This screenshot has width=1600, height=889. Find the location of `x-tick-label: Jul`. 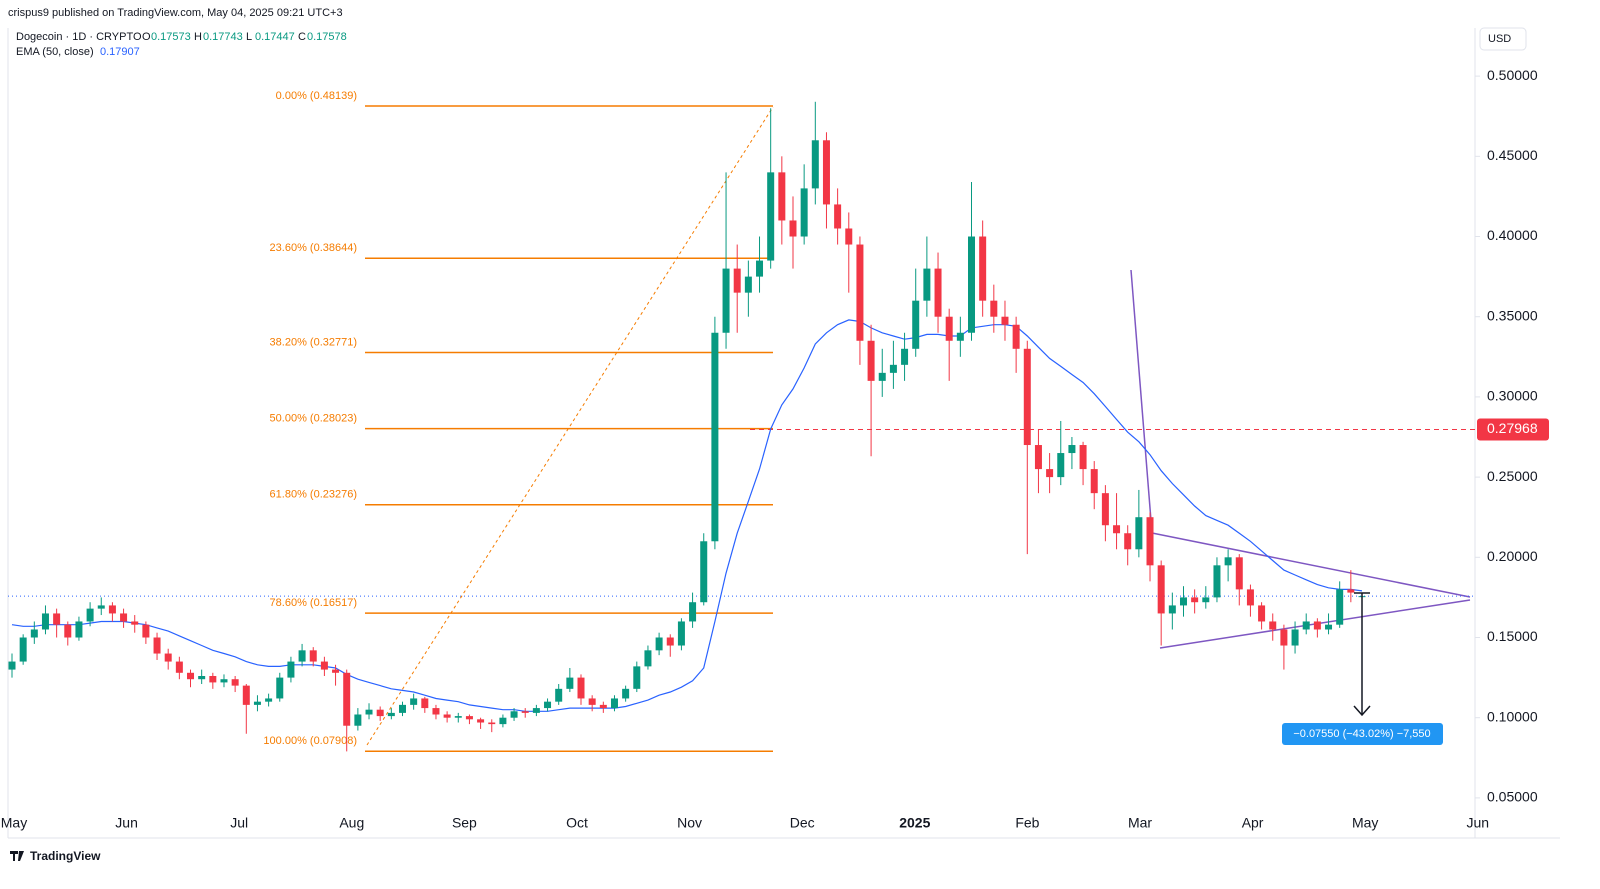

x-tick-label: Jul is located at coordinates (239, 823).